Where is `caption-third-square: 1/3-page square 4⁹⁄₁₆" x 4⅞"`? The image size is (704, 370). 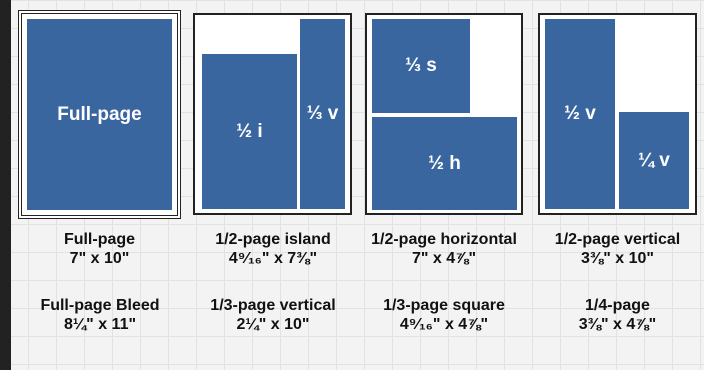 caption-third-square: 1/3-page square 4⁹⁄₁₆" x 4⅞" is located at coordinates (444, 315).